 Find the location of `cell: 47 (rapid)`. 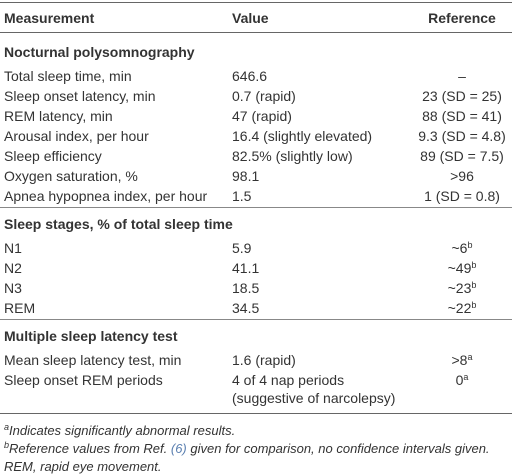

cell: 47 (rapid) is located at coordinates (262, 116).